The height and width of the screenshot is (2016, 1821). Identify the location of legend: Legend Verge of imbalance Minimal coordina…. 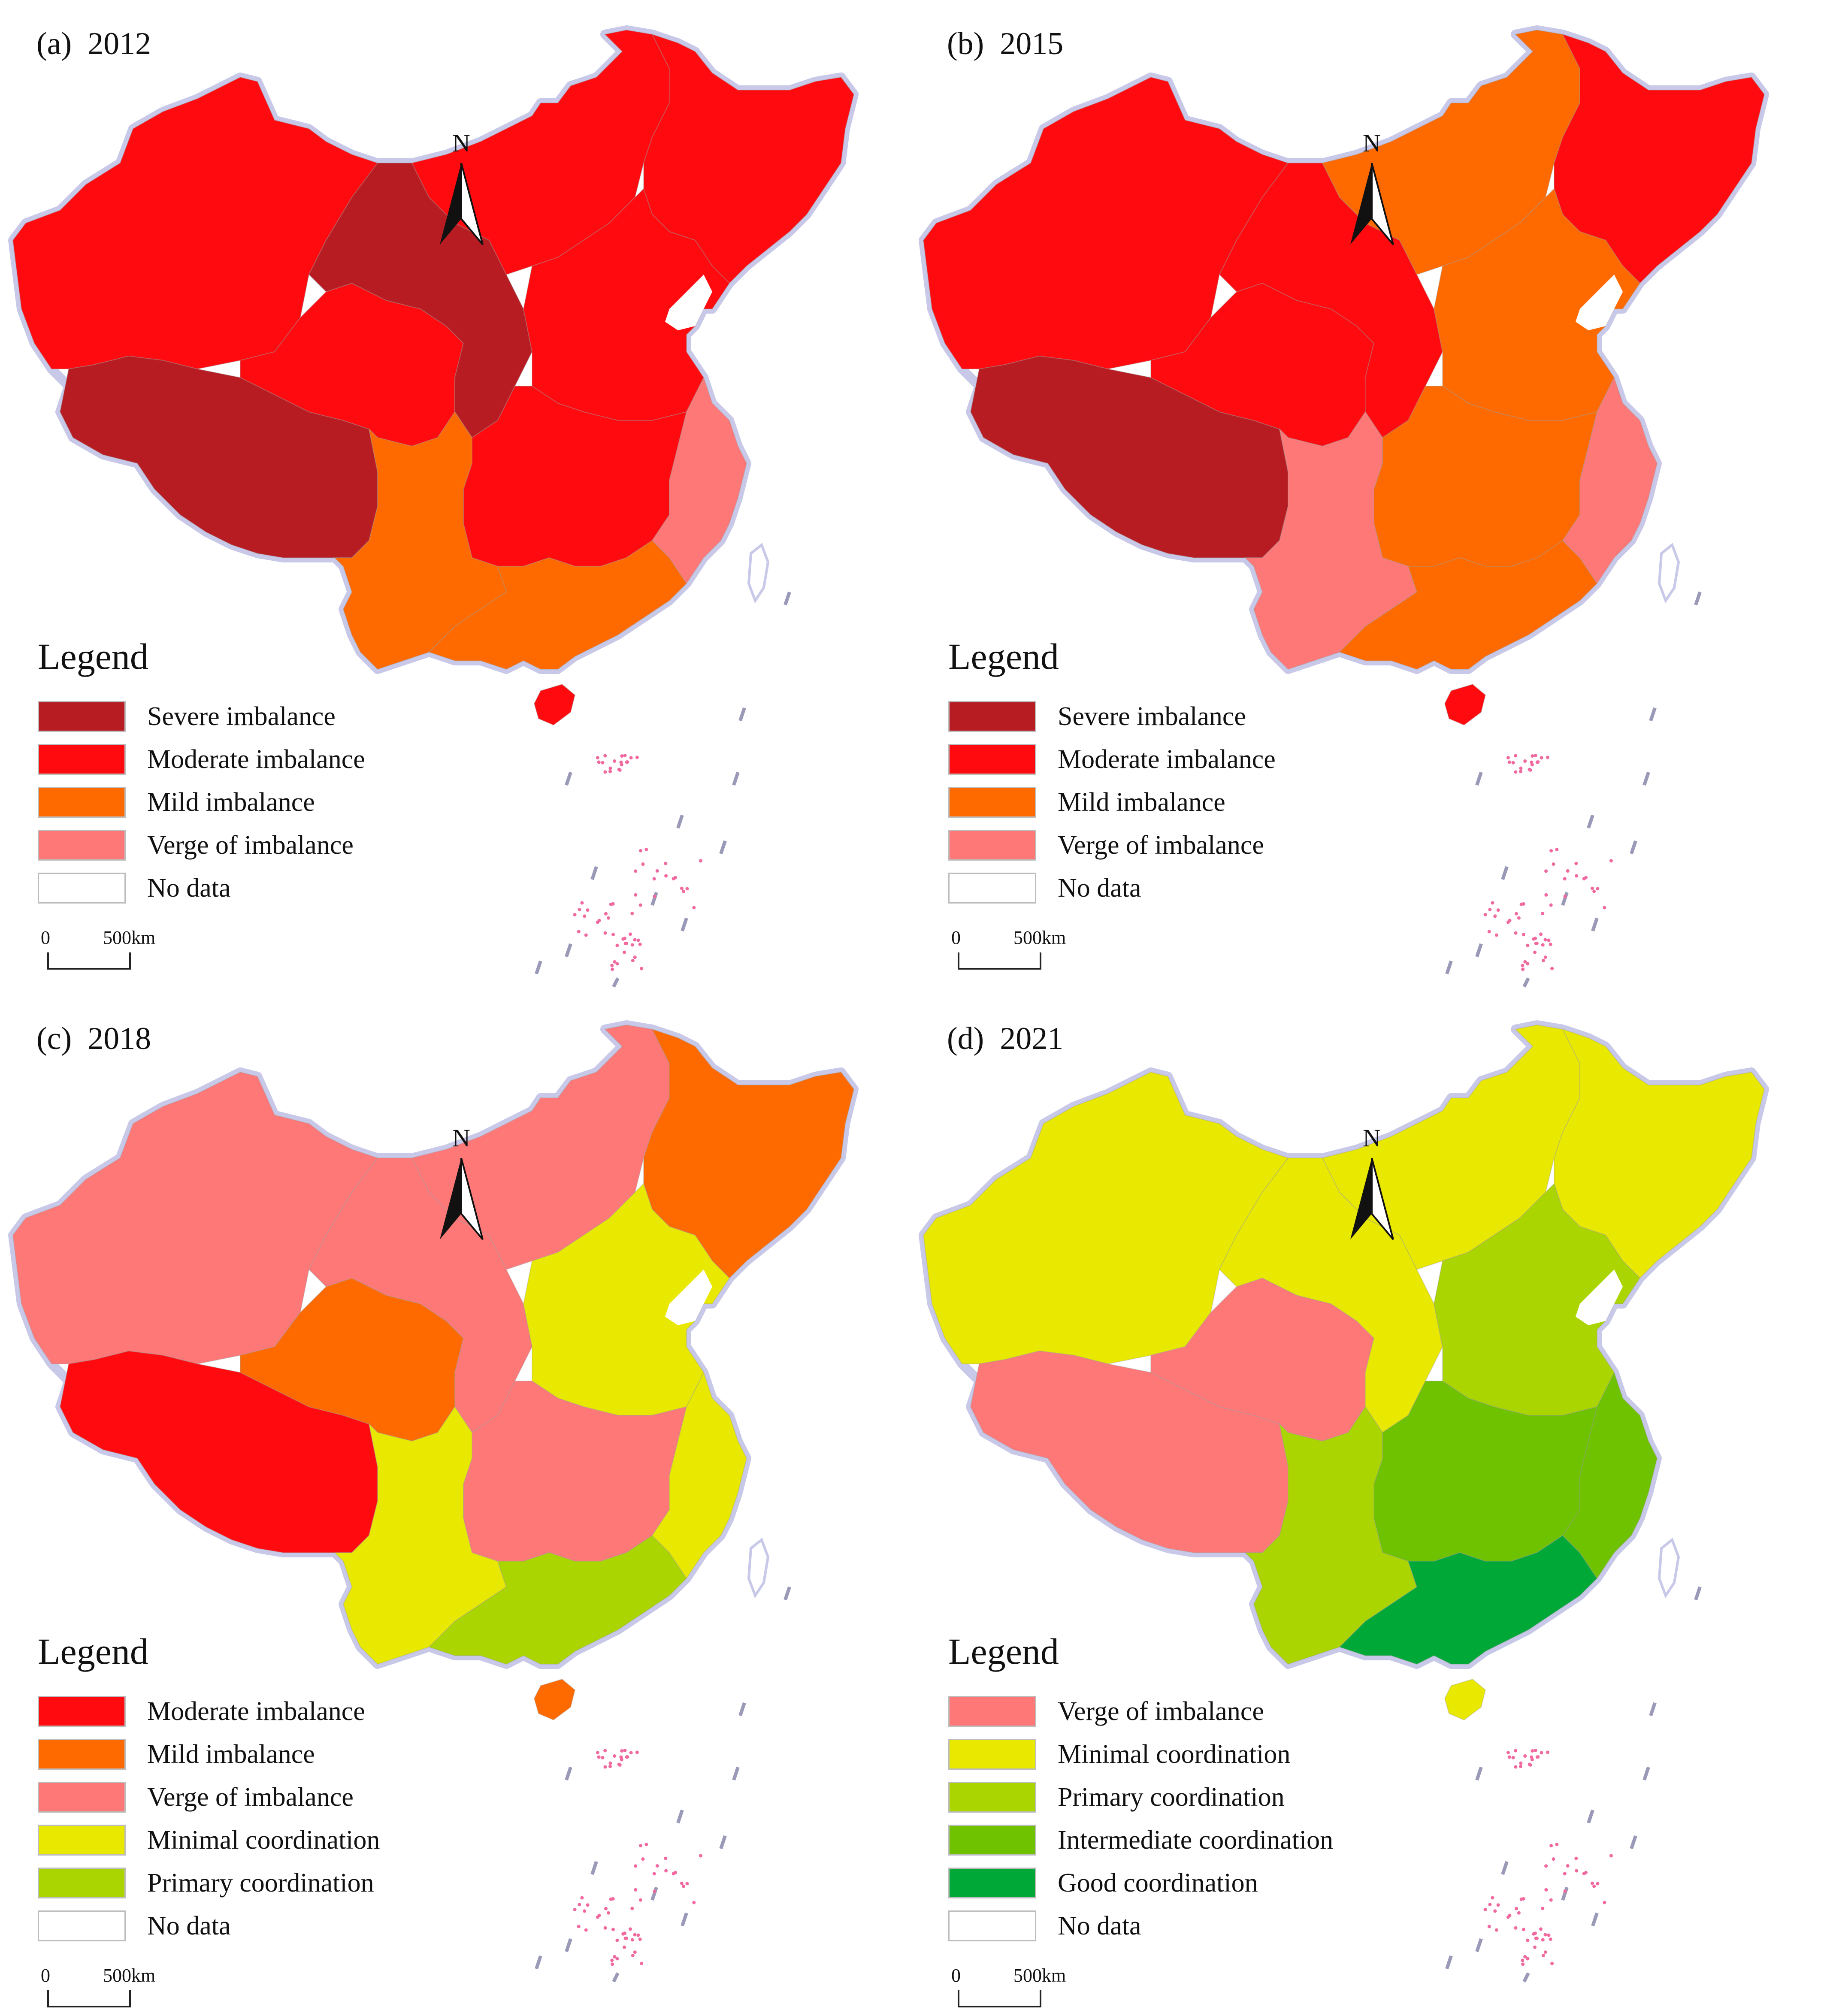
(1184, 1788).